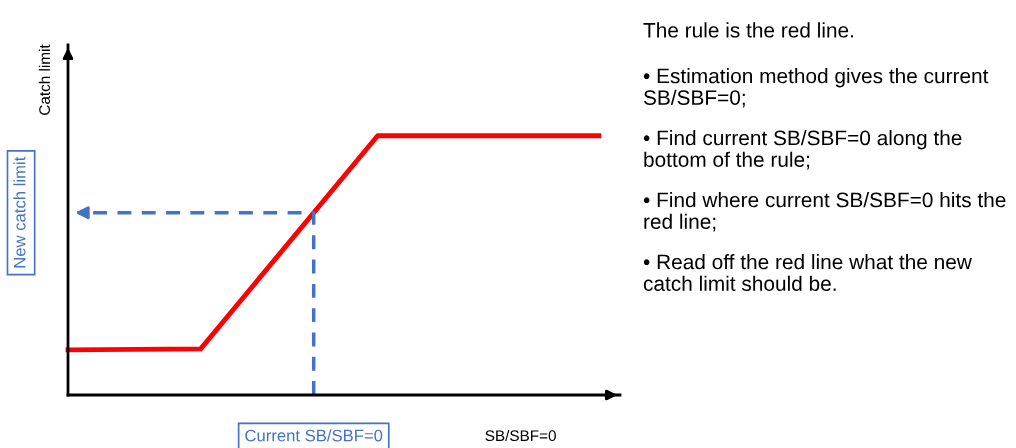 This screenshot has width=1016, height=448. I want to click on text: • Estimation method gives the current SB/SBF=0;, so click(816, 88).